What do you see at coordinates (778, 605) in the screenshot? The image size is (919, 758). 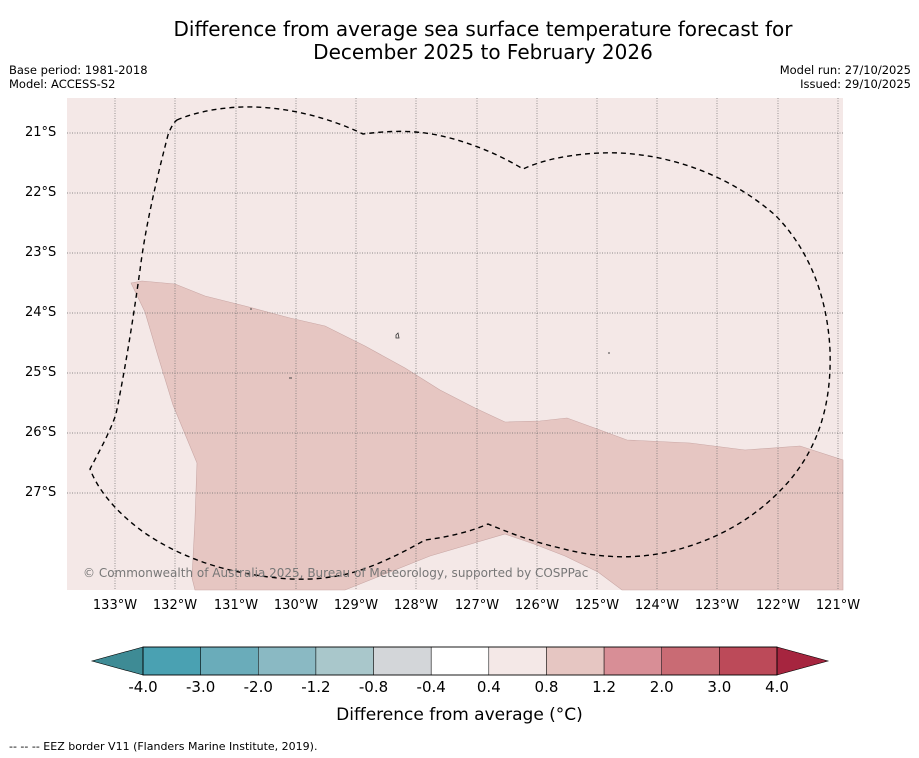 I see `lon-label-122w: 122°W` at bounding box center [778, 605].